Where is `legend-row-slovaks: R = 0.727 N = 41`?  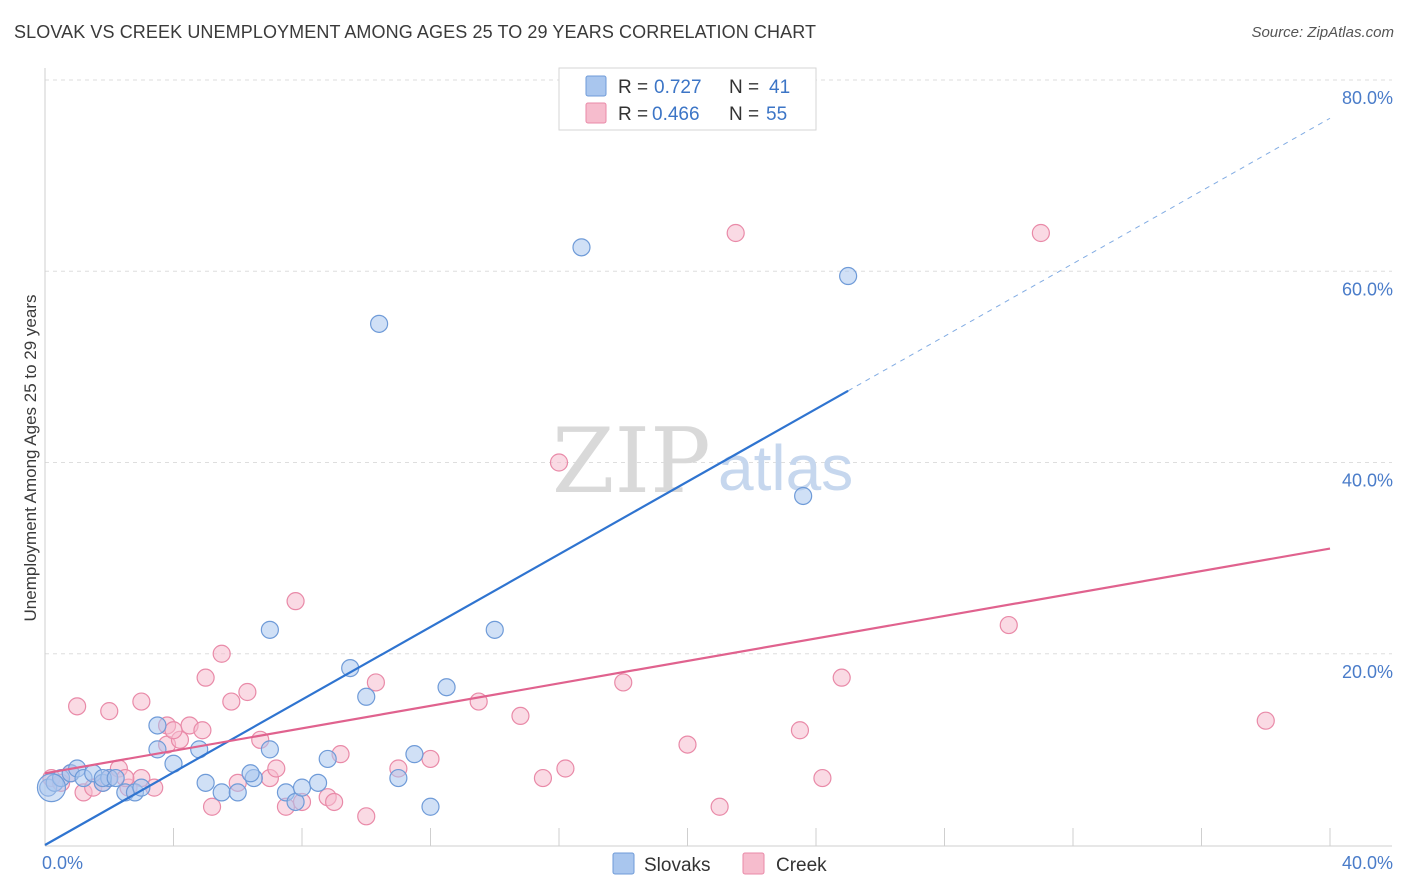 legend-row-slovaks: R = 0.727 N = 41 is located at coordinates (687, 86).